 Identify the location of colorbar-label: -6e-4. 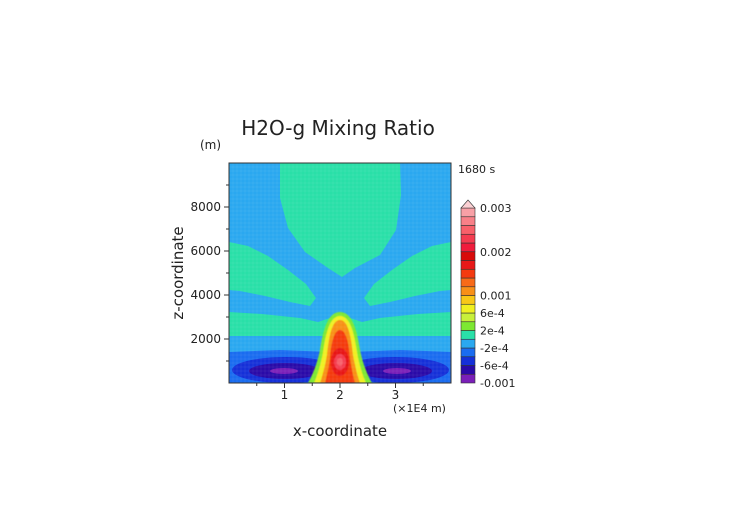
(494, 366).